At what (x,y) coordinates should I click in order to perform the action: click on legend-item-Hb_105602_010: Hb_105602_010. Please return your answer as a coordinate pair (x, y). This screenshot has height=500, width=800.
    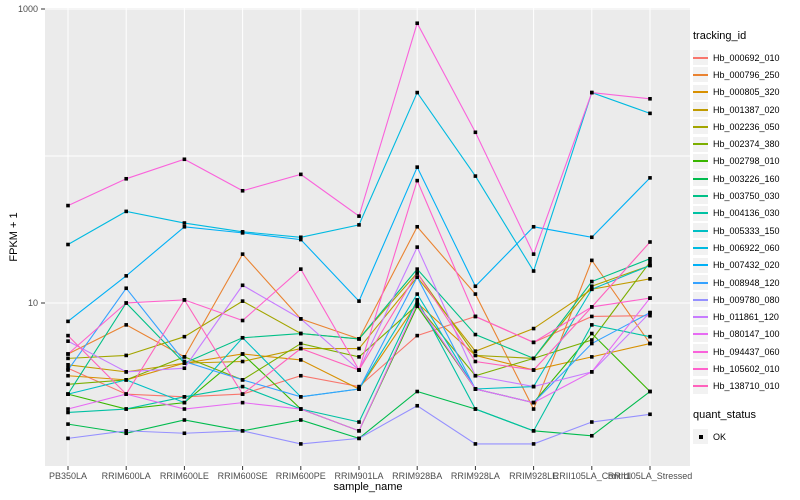
    Looking at the image, I should click on (736, 368).